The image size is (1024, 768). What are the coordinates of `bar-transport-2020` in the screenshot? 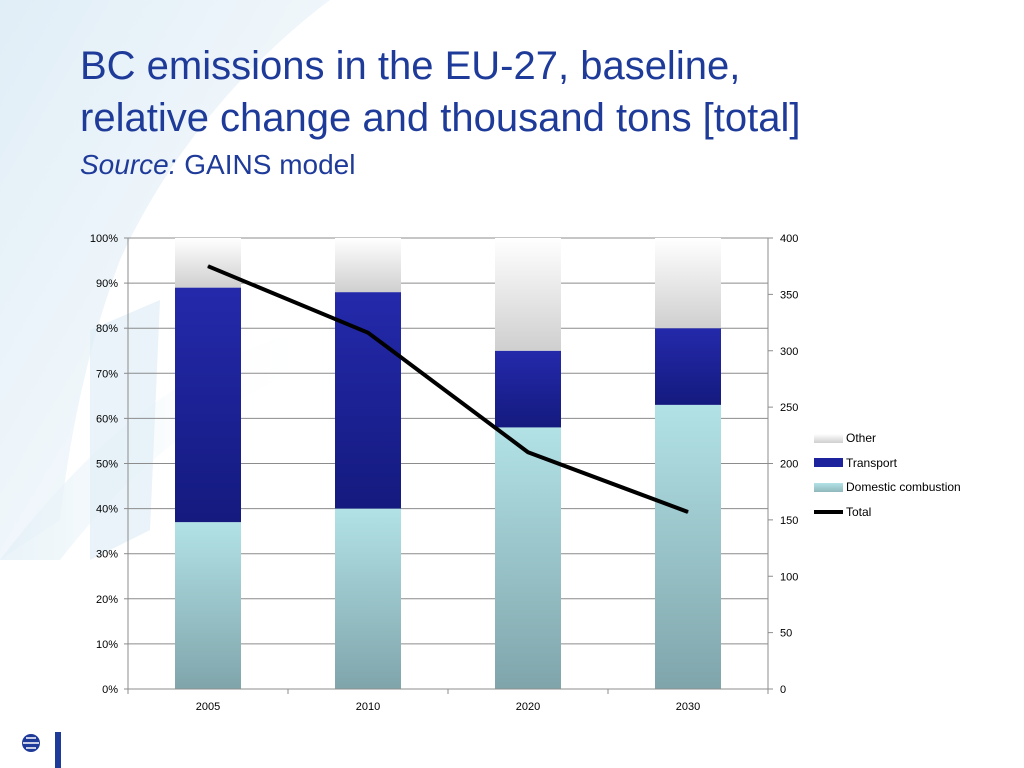 It's located at (528, 389).